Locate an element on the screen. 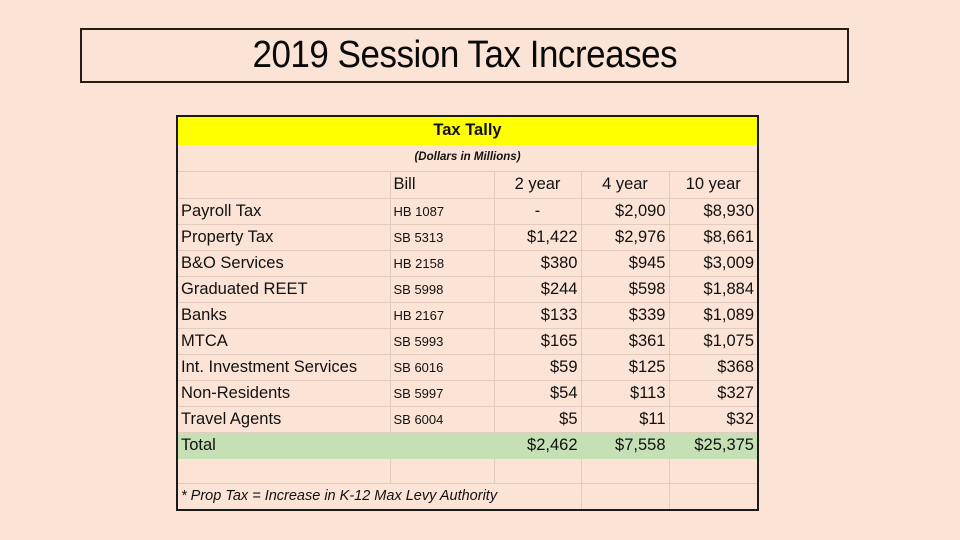 The width and height of the screenshot is (960, 540). value-4-year: $125 is located at coordinates (625, 367).